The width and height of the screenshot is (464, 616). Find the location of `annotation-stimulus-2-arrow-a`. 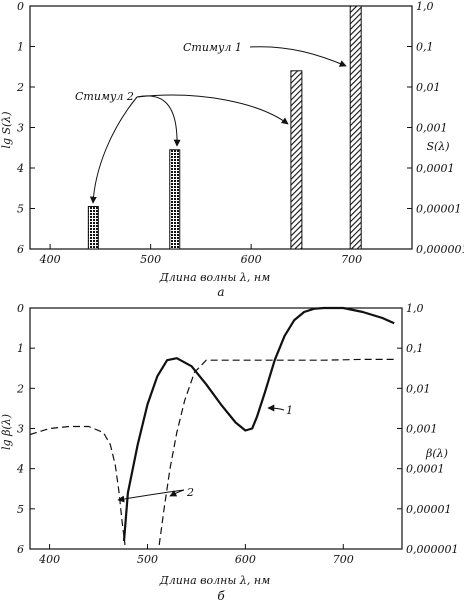

annotation-stimulus-2-arrow-a is located at coordinates (212, 109).